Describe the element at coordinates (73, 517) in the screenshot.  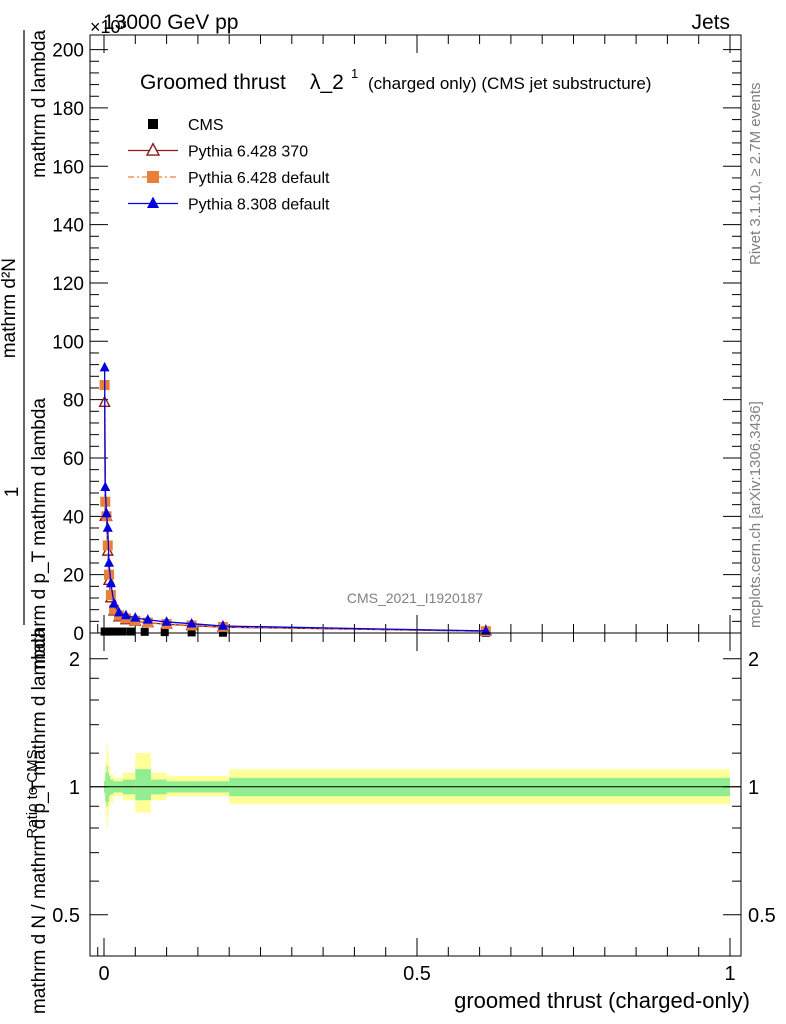
I see `main-y-tick-label: 40` at that location.